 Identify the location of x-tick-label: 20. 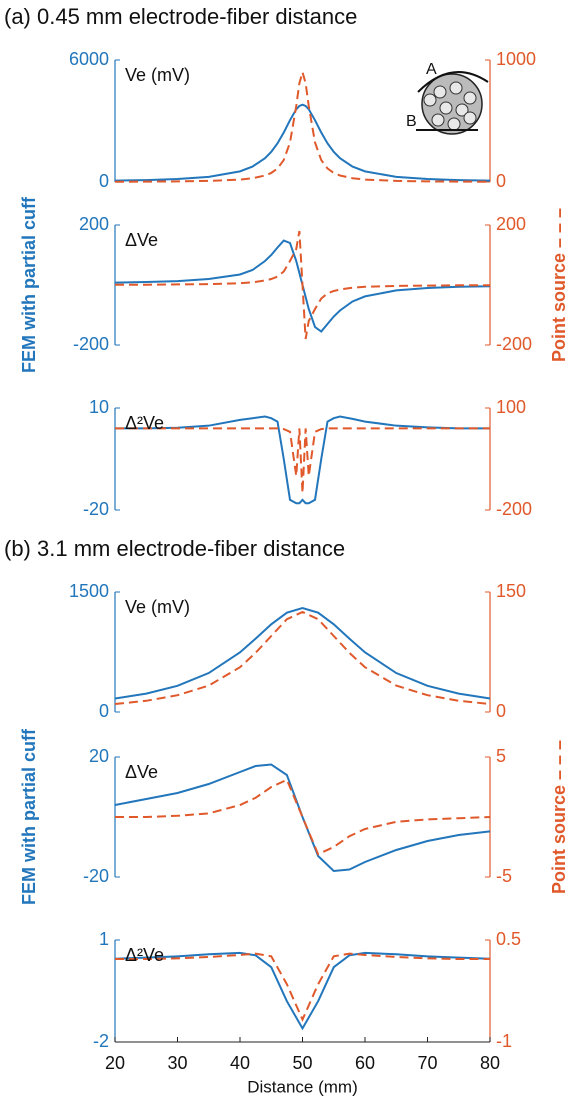
(115, 1063).